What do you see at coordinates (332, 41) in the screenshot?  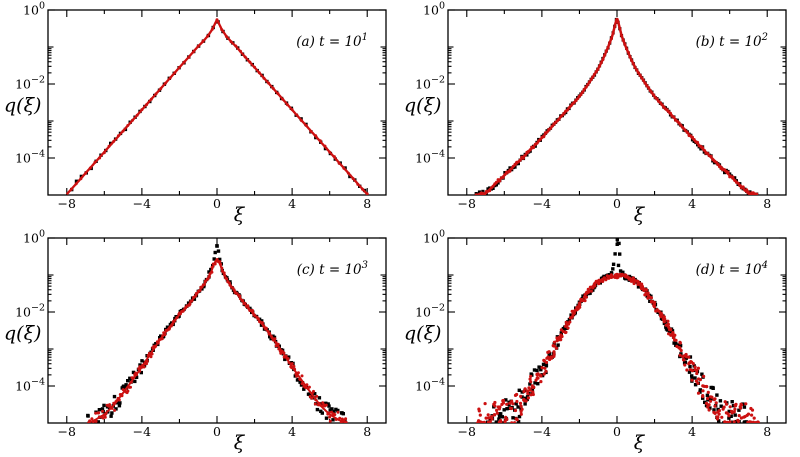 I see `panel-label: (a) t = 101` at bounding box center [332, 41].